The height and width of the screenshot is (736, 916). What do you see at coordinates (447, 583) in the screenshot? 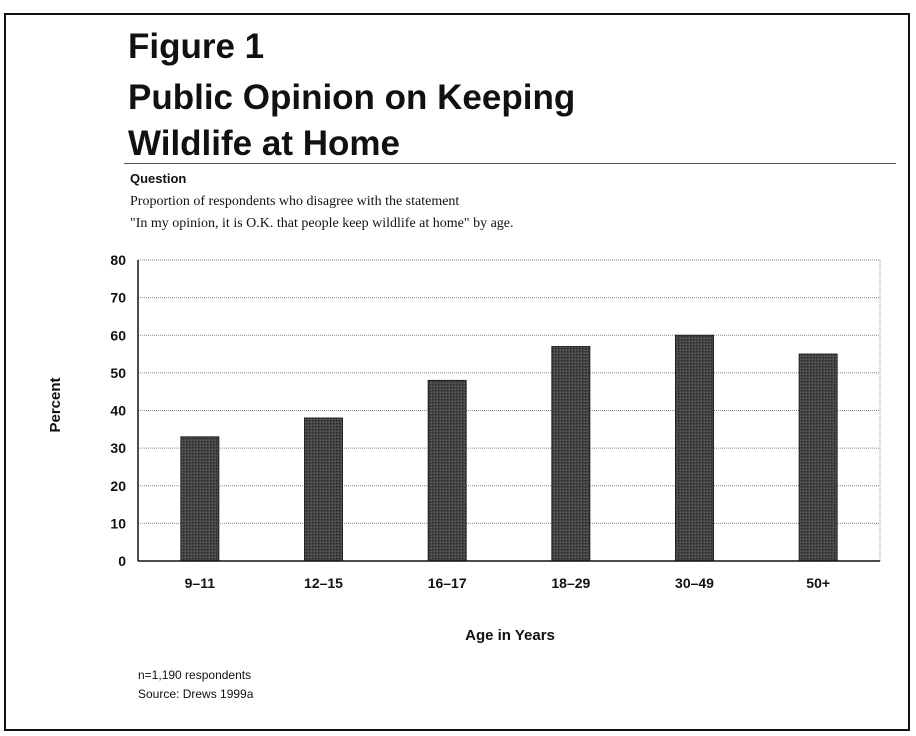
I see `x-tick-label: 16–17` at bounding box center [447, 583].